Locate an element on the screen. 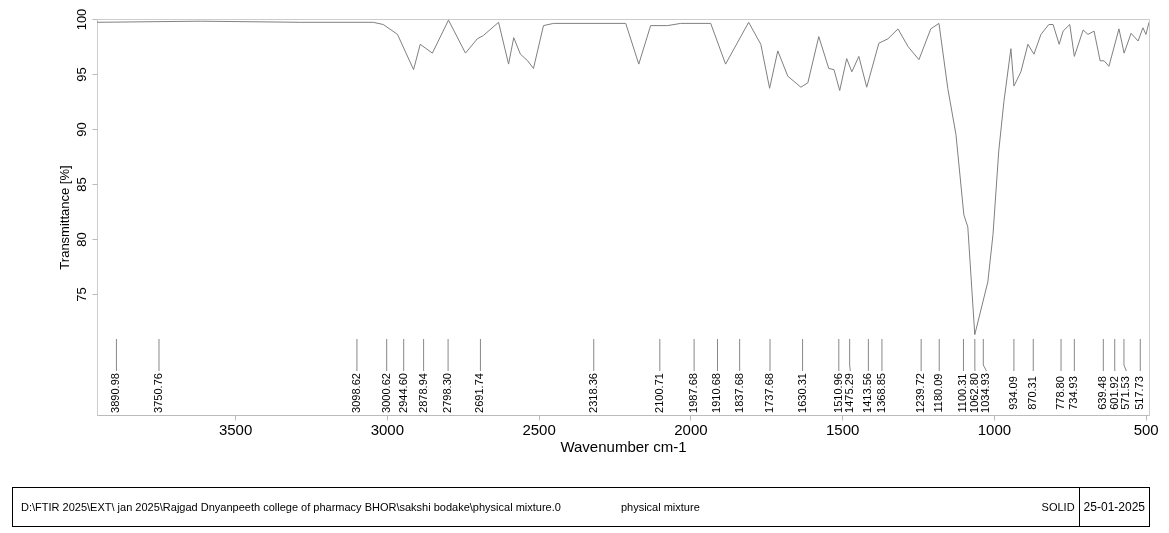  text: SOLID is located at coordinates (1058, 507).